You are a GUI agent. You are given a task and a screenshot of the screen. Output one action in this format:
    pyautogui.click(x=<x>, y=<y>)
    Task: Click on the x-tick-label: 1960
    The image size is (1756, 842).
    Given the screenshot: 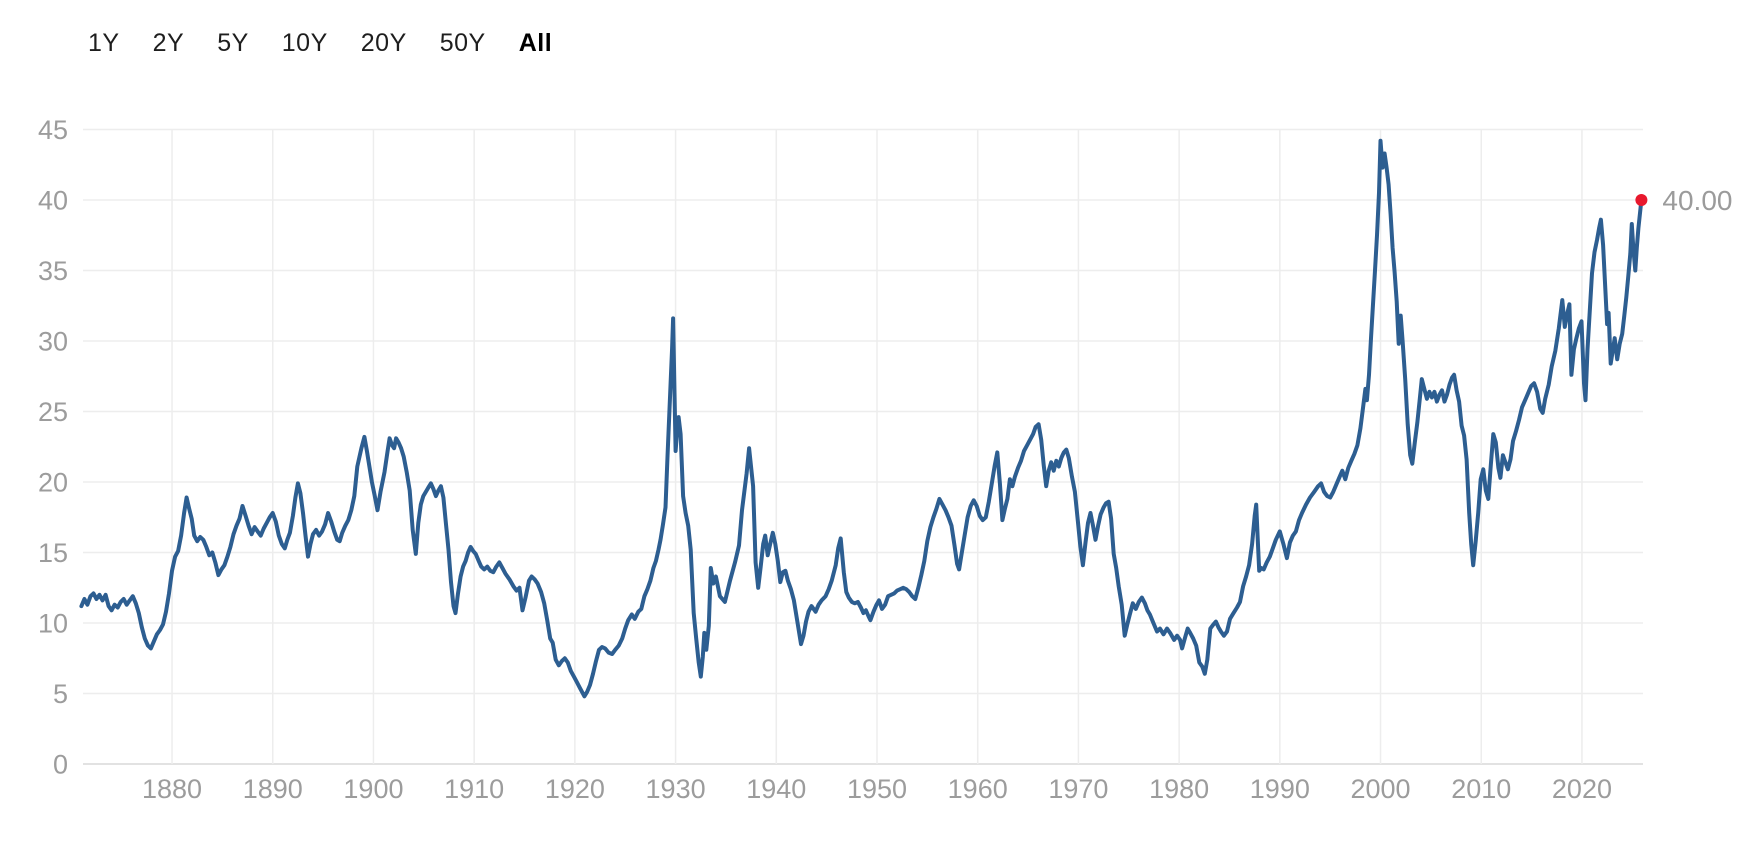 What is the action you would take?
    pyautogui.click(x=978, y=789)
    